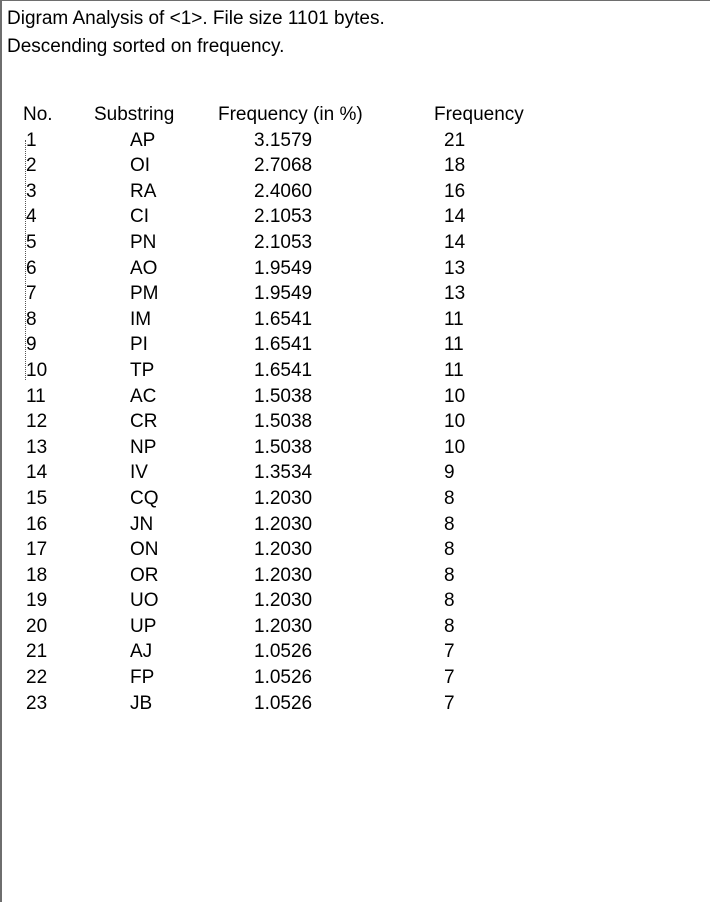  I want to click on row-frequency: 9, so click(449, 473).